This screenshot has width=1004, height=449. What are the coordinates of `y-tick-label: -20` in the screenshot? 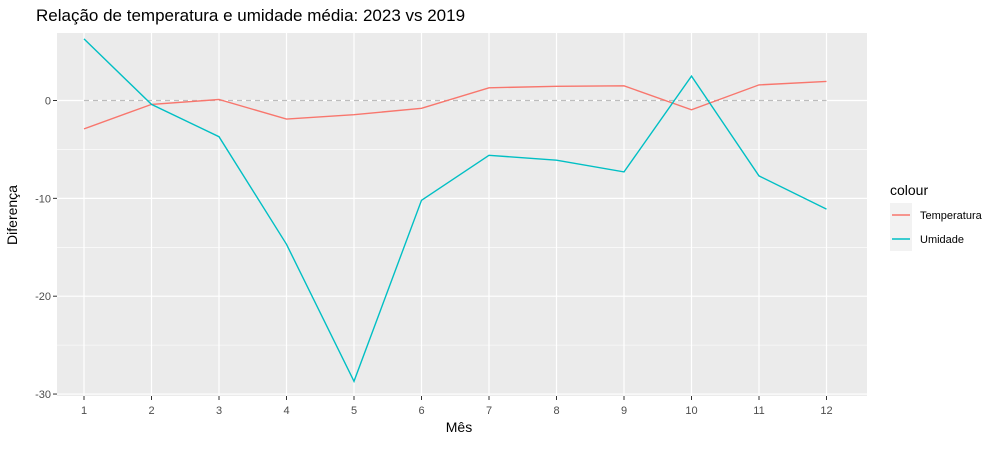 It's located at (43, 297).